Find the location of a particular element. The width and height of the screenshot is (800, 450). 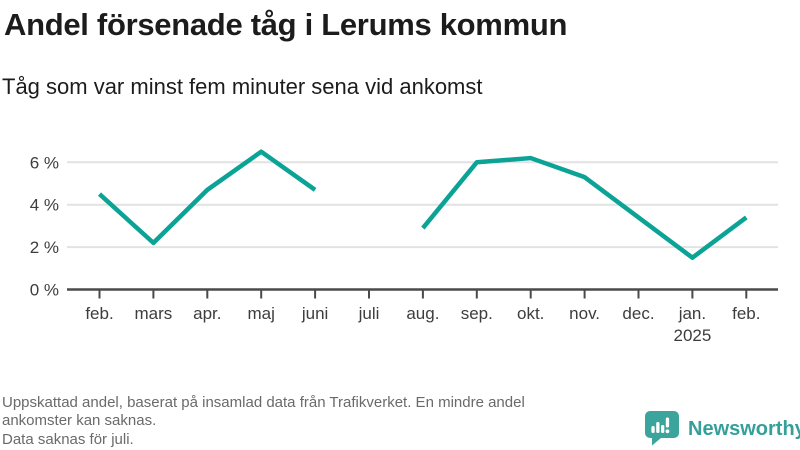

y-tick-label: 4 % is located at coordinates (44, 205).